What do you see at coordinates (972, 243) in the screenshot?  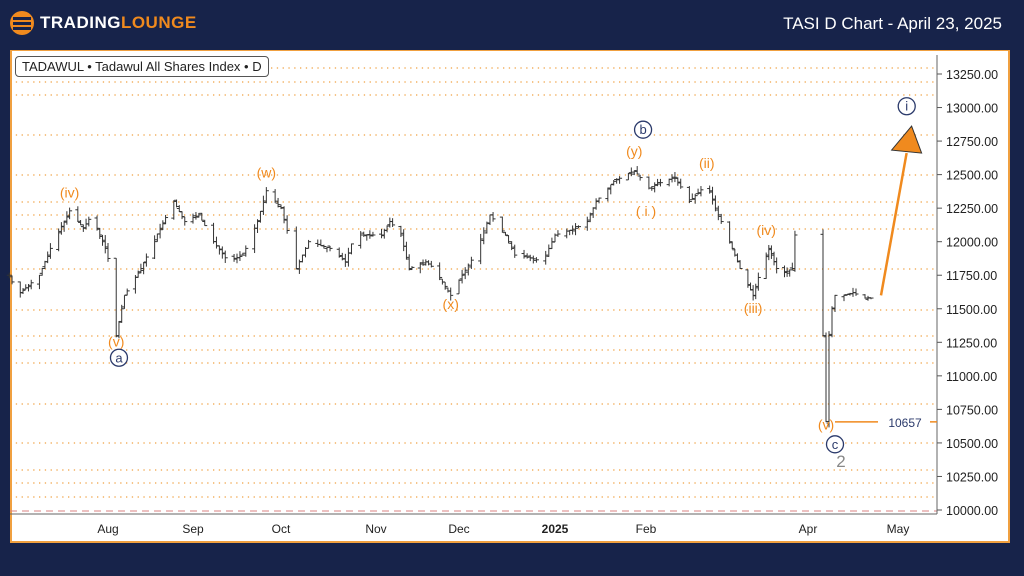 I see `y-tick-label: 12000.00` at bounding box center [972, 243].